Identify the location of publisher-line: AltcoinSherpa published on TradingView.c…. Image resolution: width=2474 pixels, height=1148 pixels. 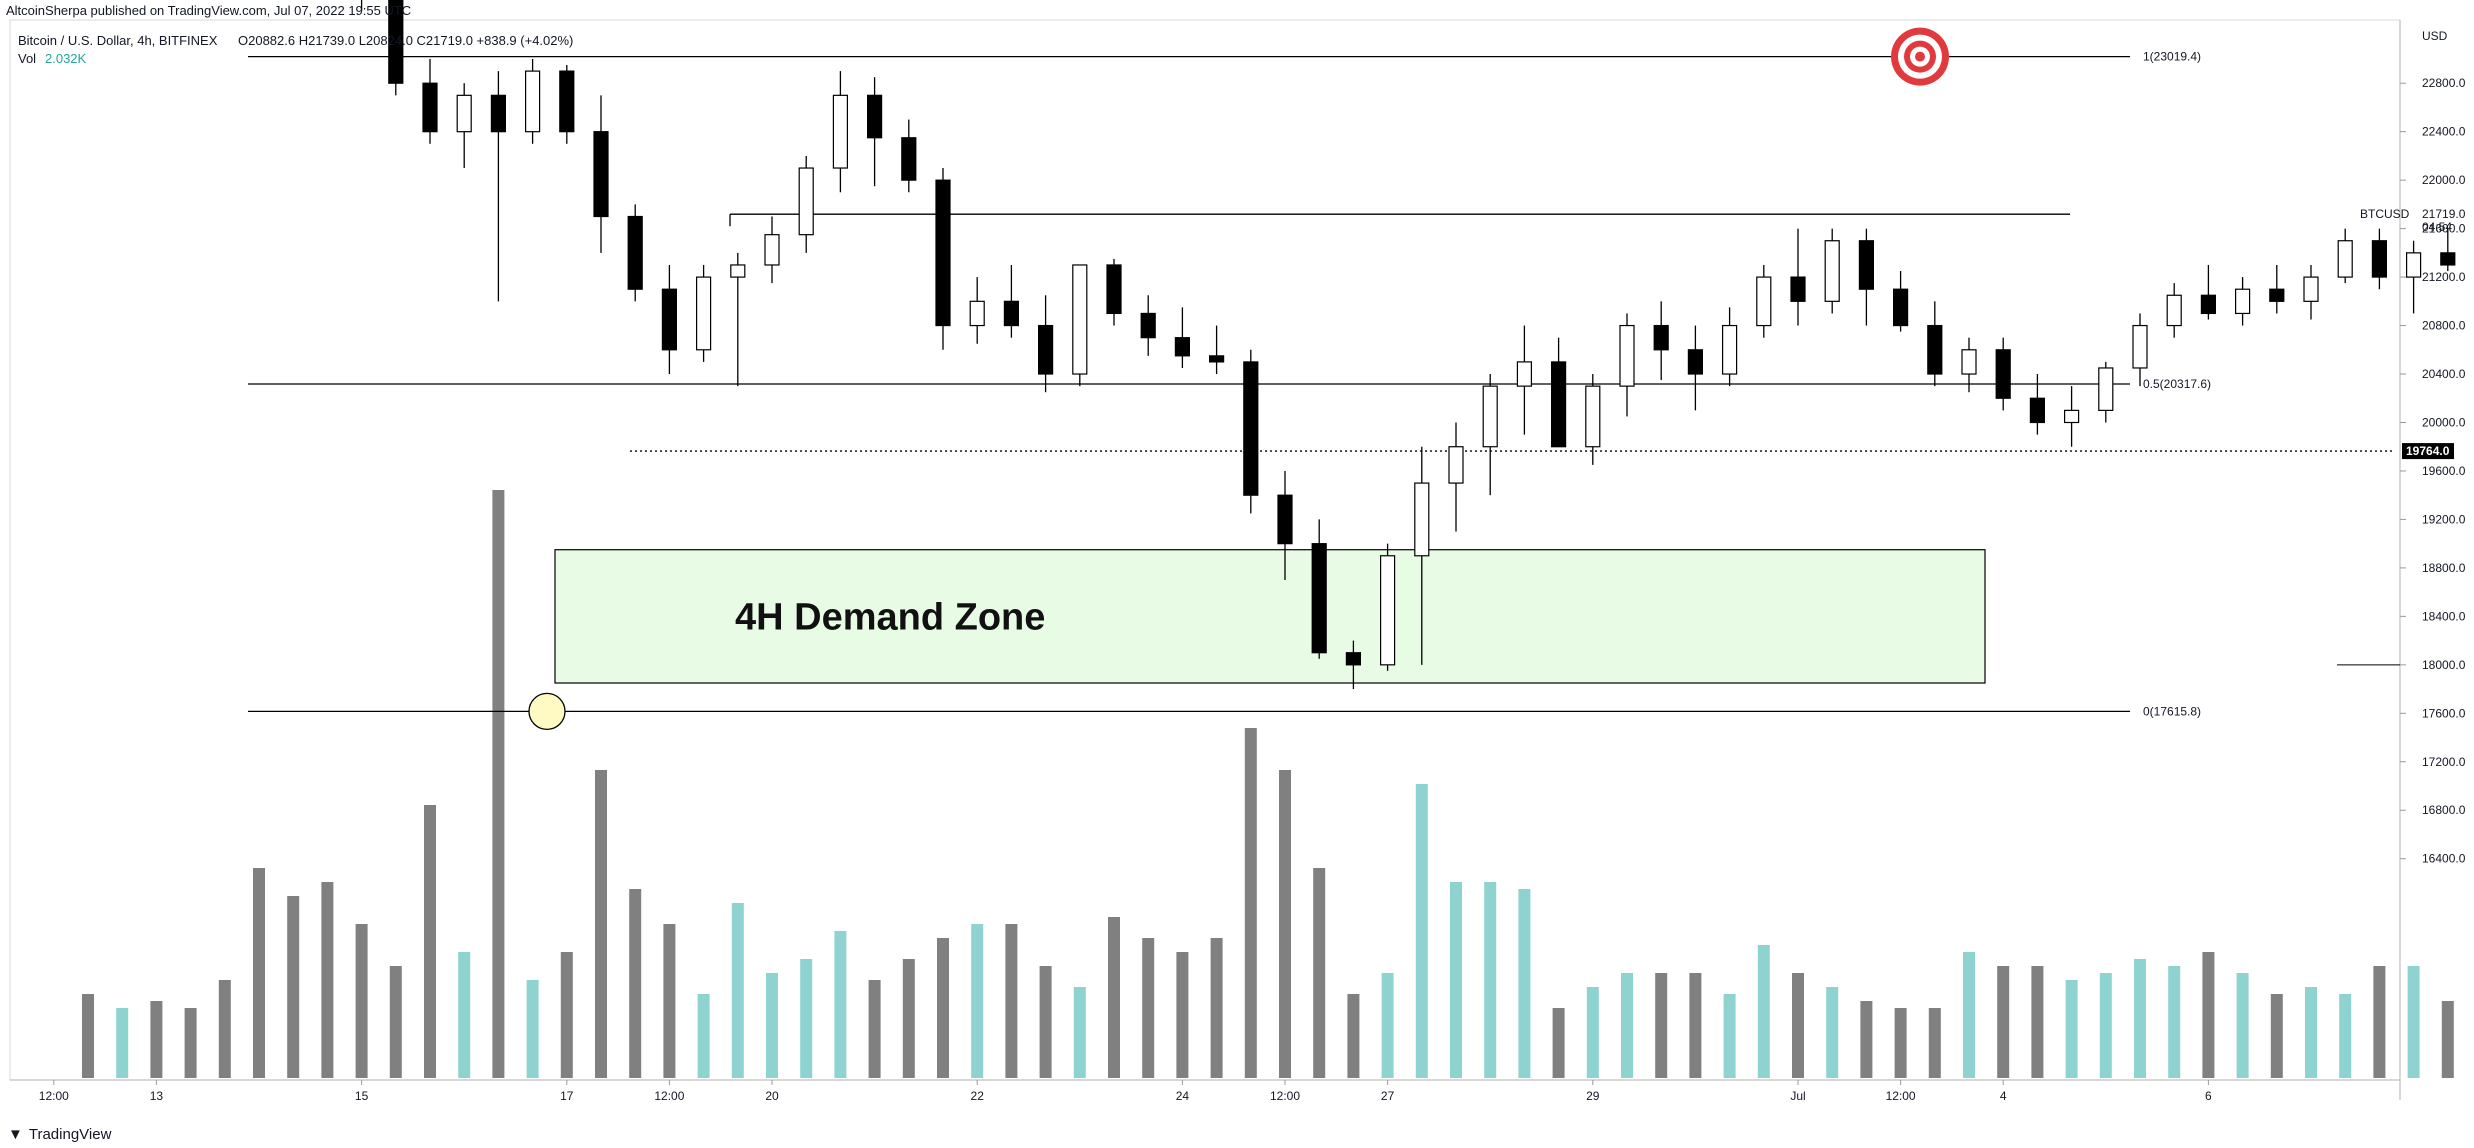
(209, 10).